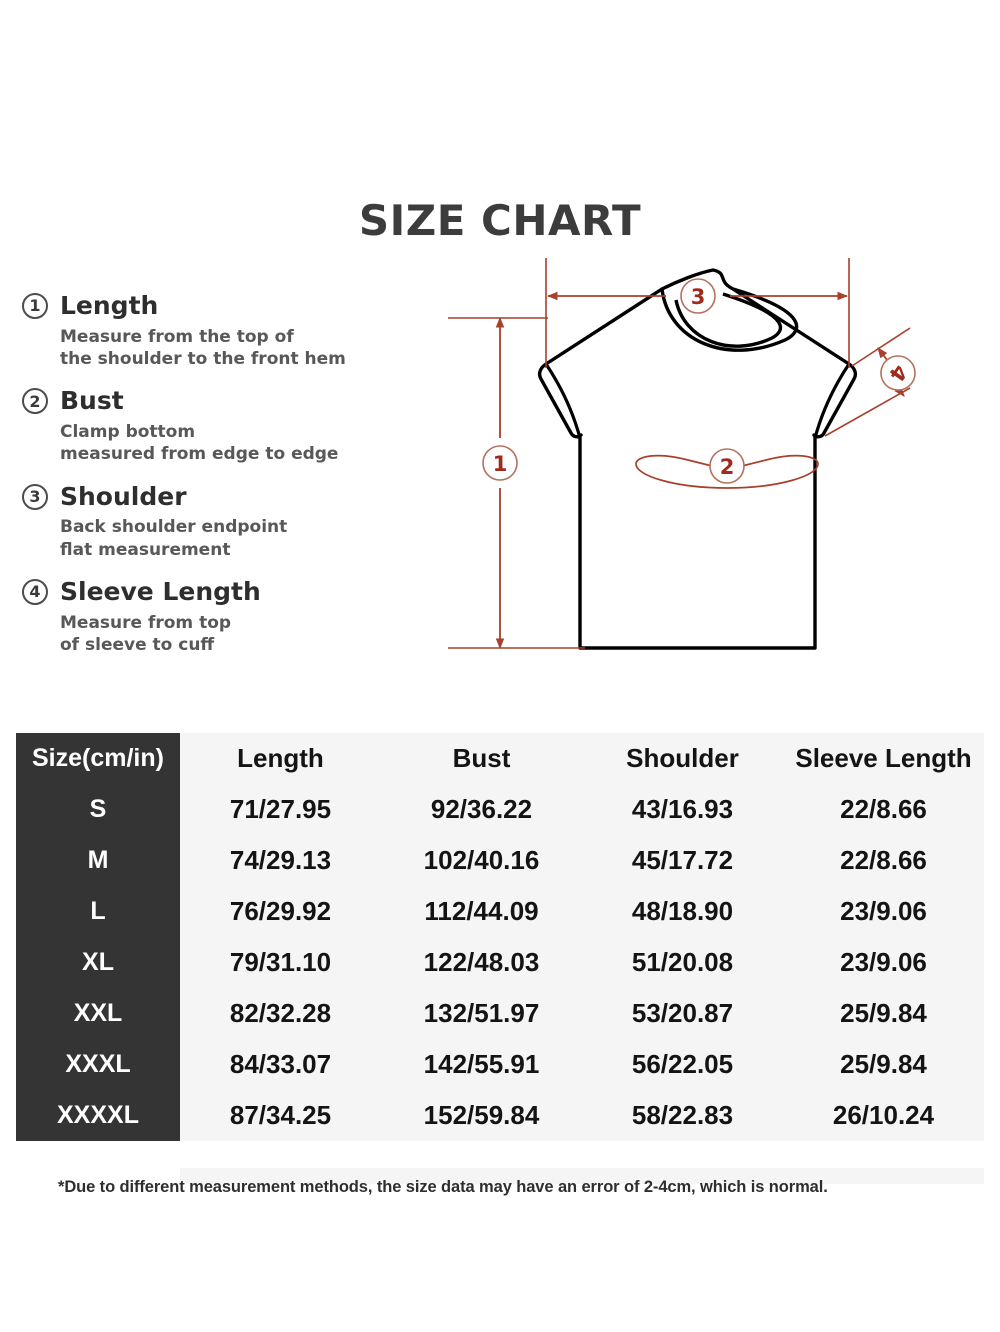 Image resolution: width=1000 pixels, height=1332 pixels. I want to click on legend-desc-line-2: flat measurement, so click(145, 549).